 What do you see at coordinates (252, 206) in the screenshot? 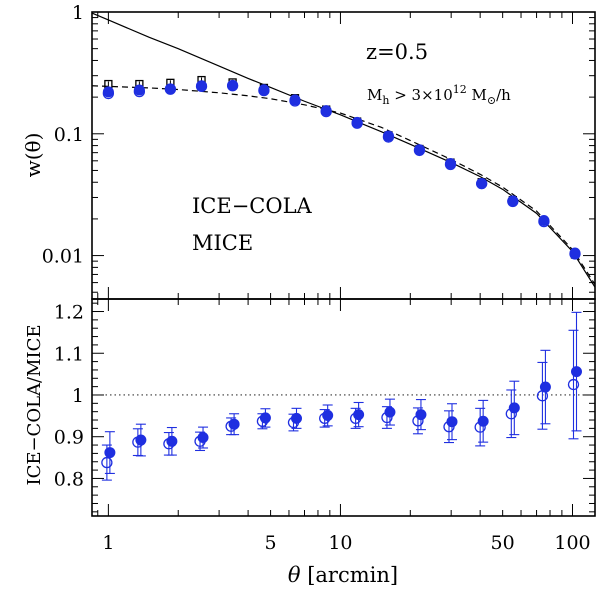
I see `legend-ice-cola: ICE−COLA` at bounding box center [252, 206].